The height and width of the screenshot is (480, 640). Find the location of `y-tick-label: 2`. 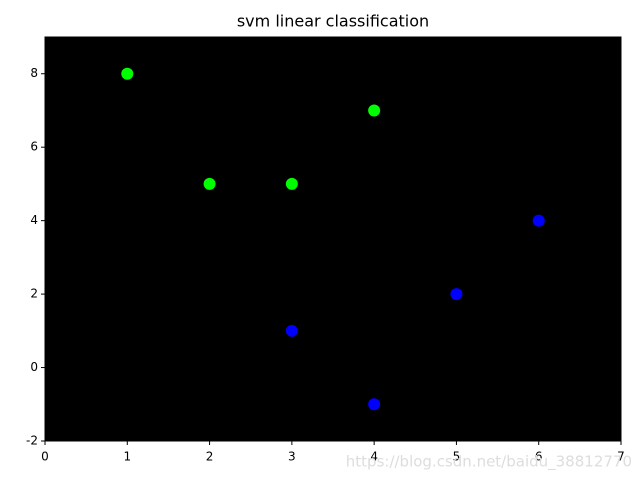

y-tick-label: 2 is located at coordinates (34, 294).